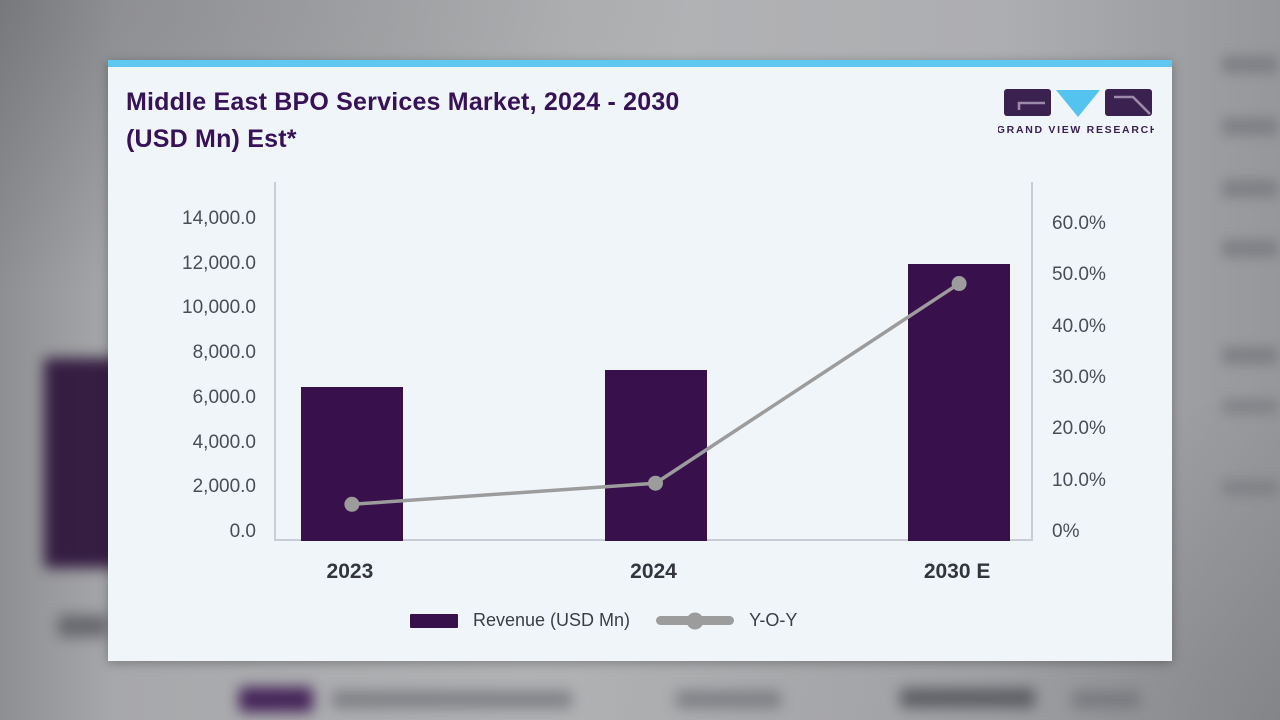 The image size is (1280, 720). Describe the element at coordinates (434, 620) in the screenshot. I see `revenue-swatch-icon` at that location.